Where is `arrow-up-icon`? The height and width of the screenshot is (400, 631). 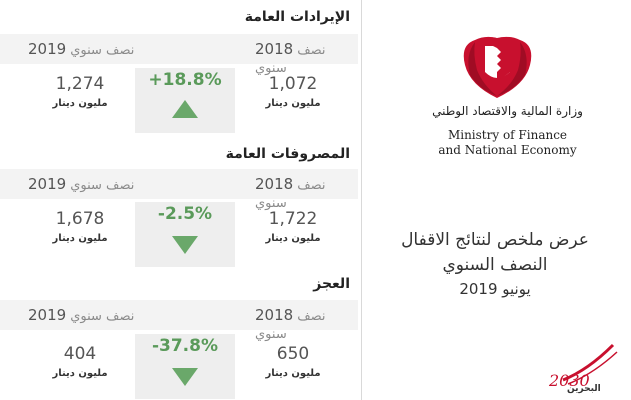 arrow-up-icon is located at coordinates (185, 109).